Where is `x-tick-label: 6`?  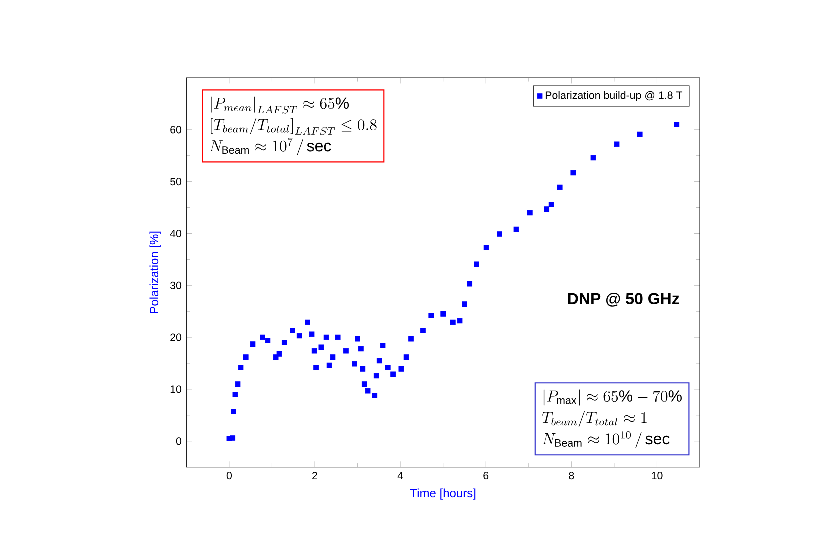 x-tick-label: 6 is located at coordinates (486, 476).